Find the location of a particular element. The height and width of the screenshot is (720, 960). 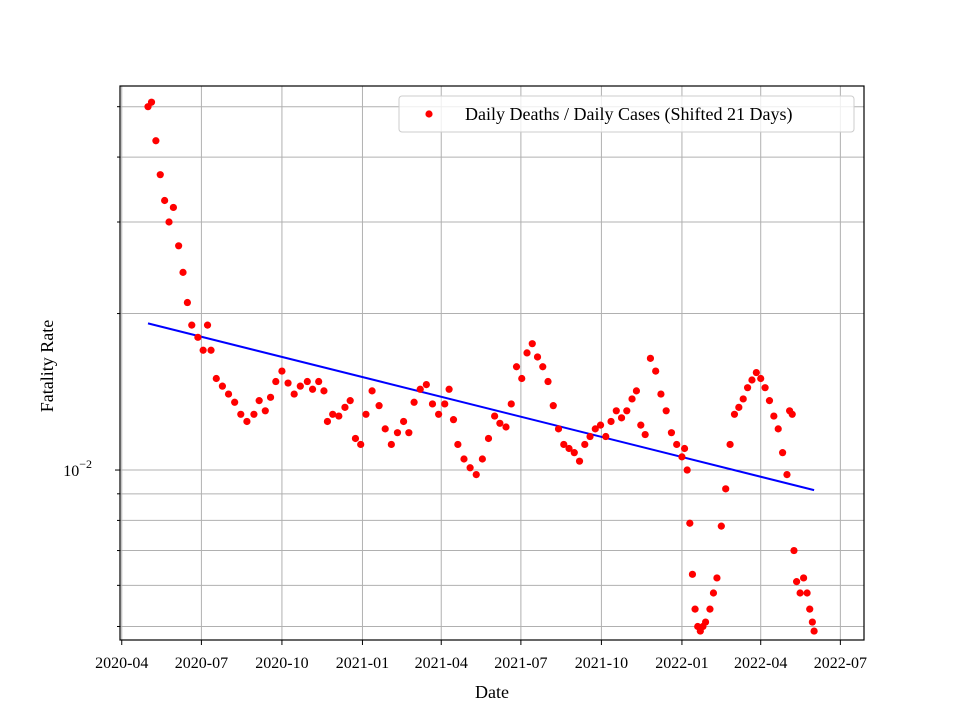

x-tick-label: 2021-04 is located at coordinates (441, 663).